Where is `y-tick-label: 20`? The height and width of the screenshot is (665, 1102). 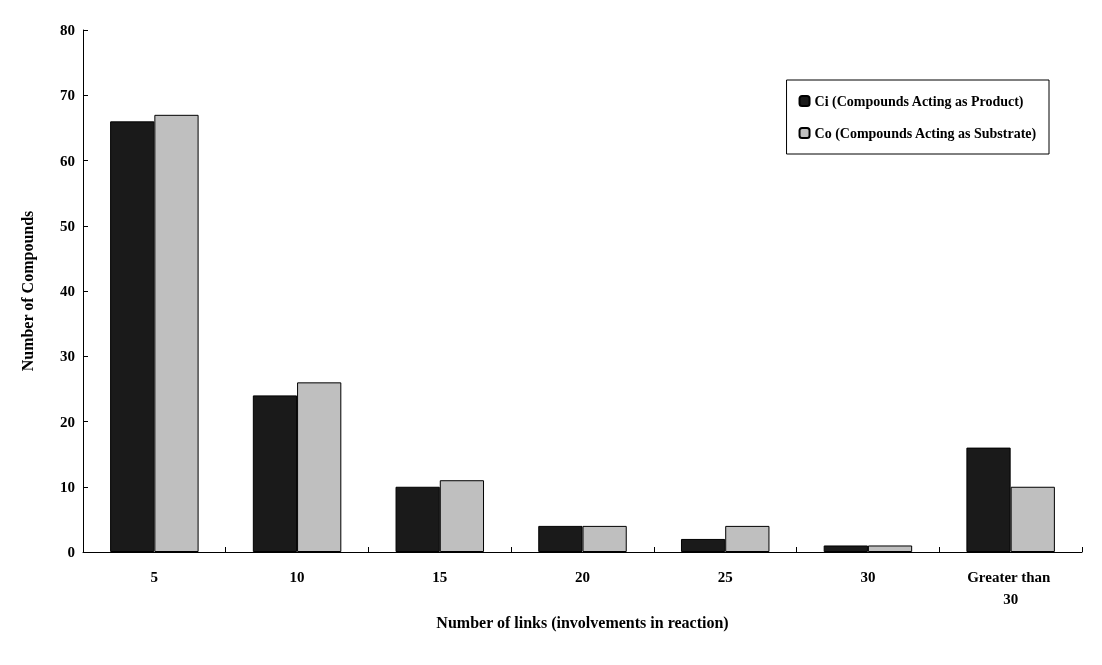
y-tick-label: 20 is located at coordinates (67, 421).